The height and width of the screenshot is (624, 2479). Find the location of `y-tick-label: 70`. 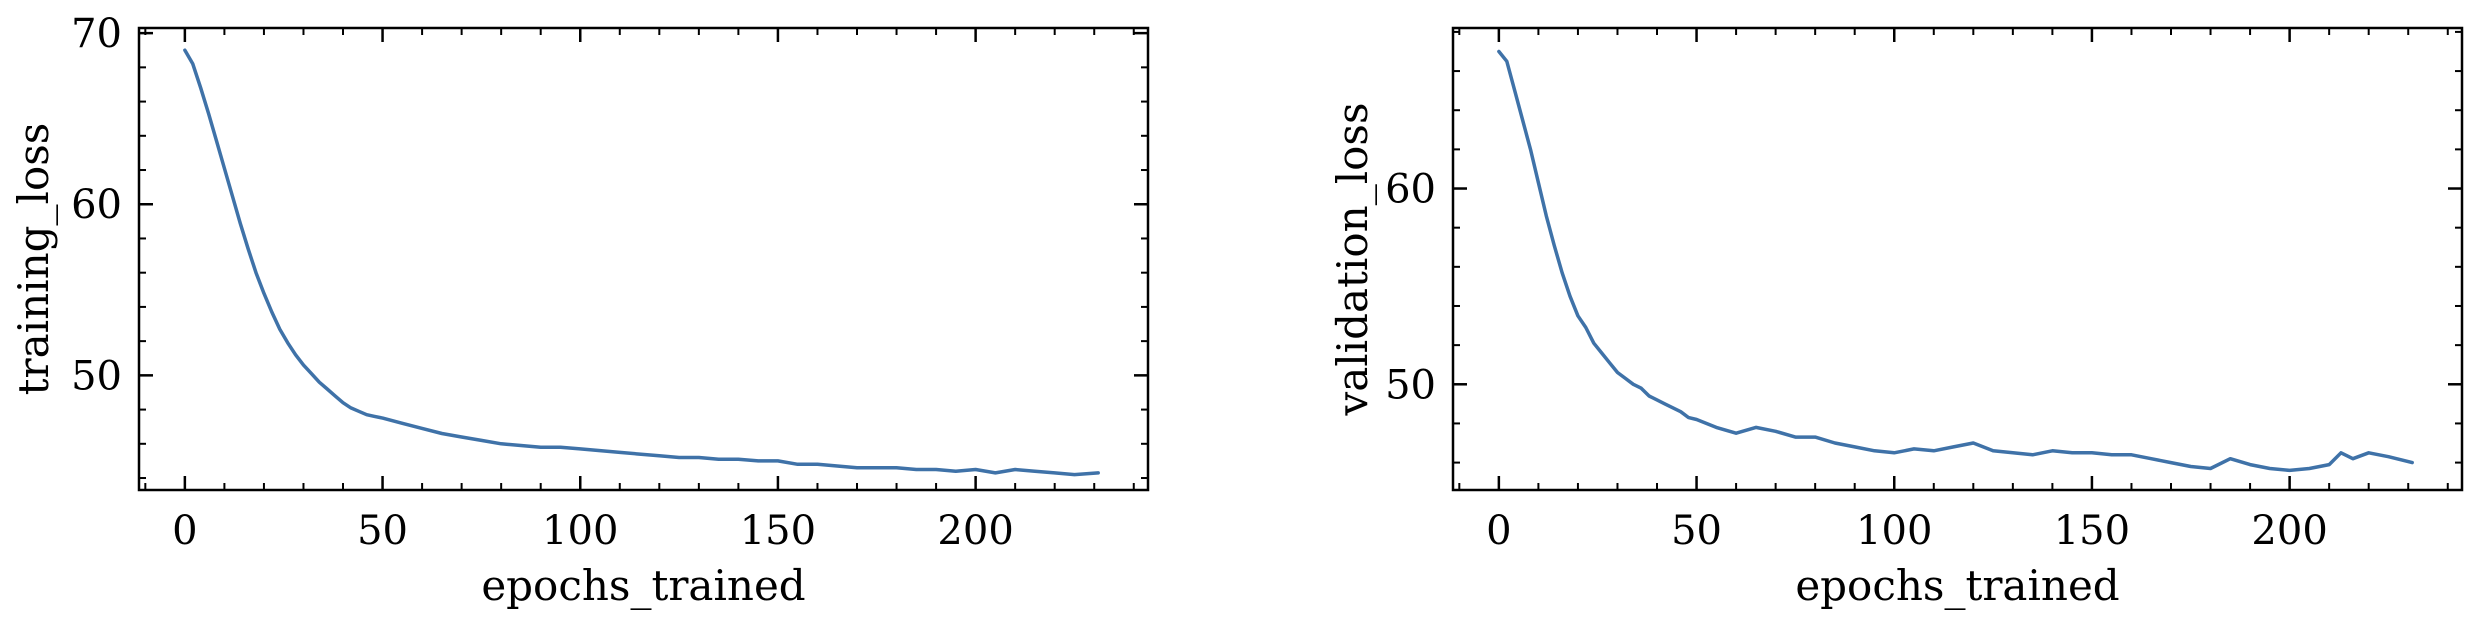

y-tick-label: 70 is located at coordinates (96, 34).